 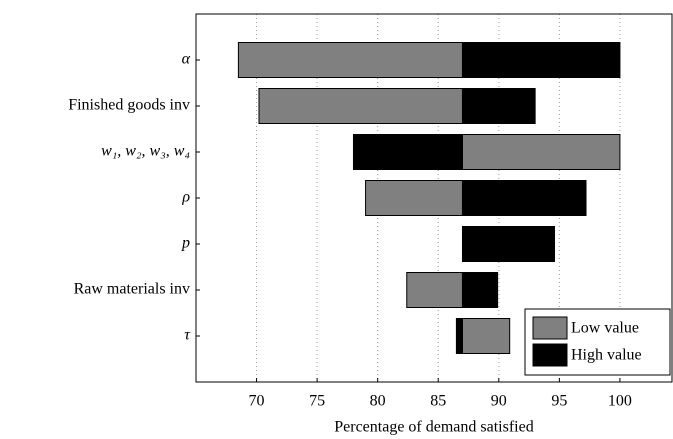 What do you see at coordinates (620, 401) in the screenshot?
I see `x-tick-label: 100` at bounding box center [620, 401].